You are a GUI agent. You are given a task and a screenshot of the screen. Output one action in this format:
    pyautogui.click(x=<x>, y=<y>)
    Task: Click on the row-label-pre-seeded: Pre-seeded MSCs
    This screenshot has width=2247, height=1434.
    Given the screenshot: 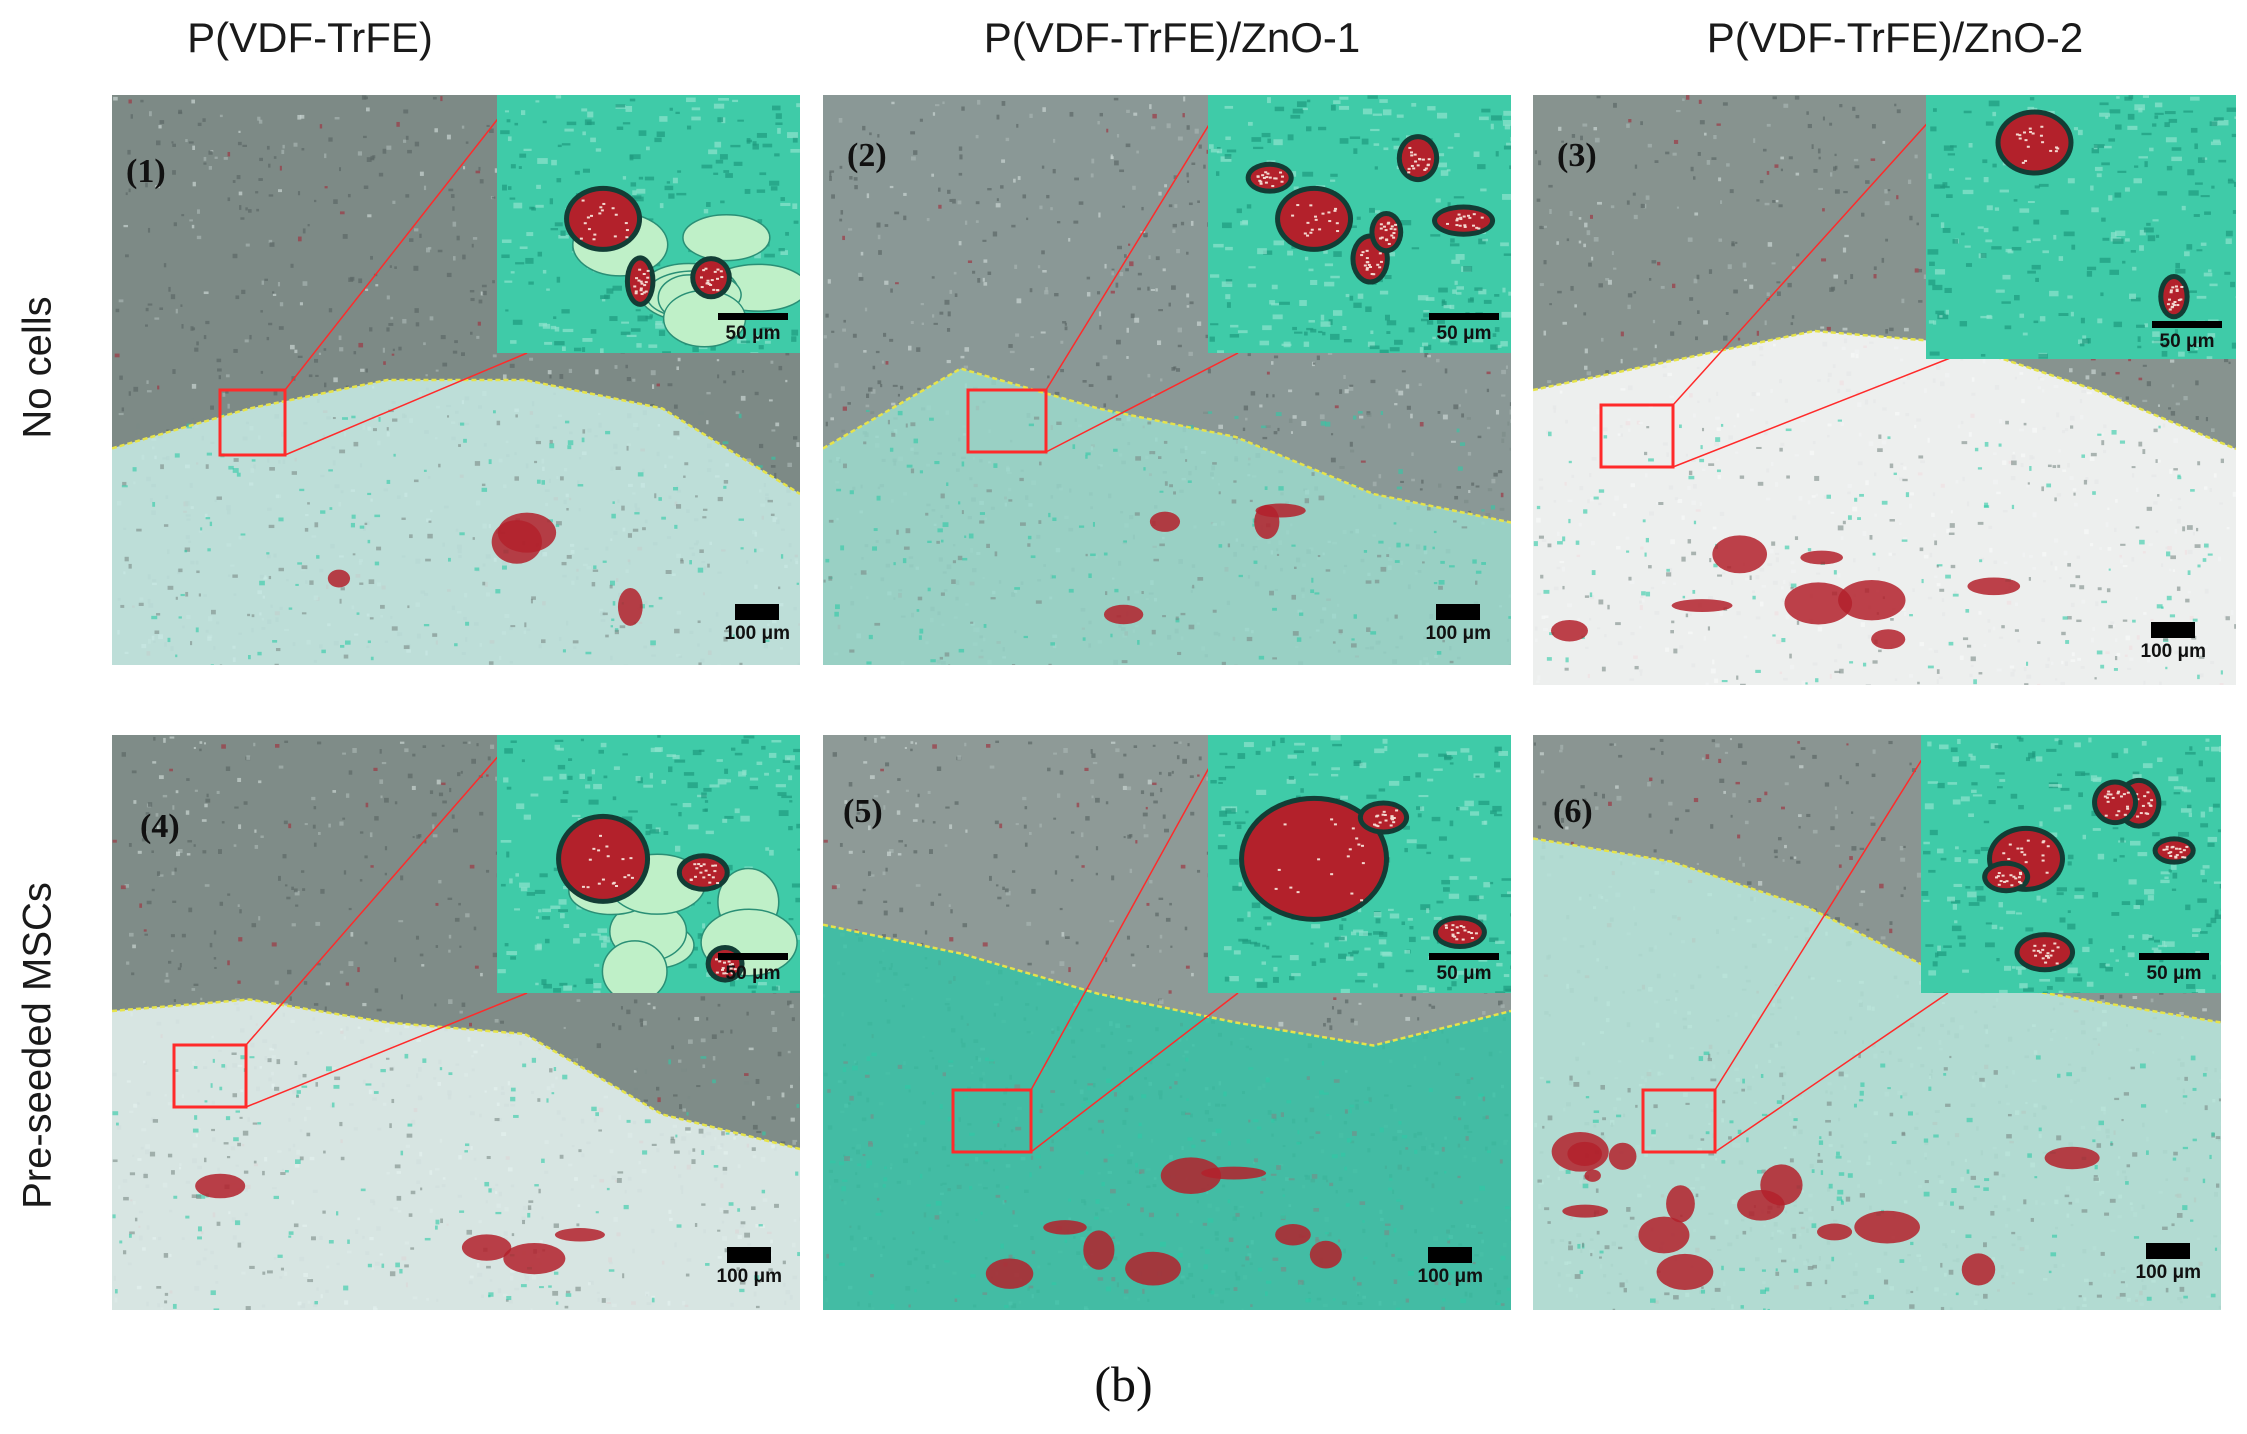 What is the action you would take?
    pyautogui.click(x=37, y=1045)
    